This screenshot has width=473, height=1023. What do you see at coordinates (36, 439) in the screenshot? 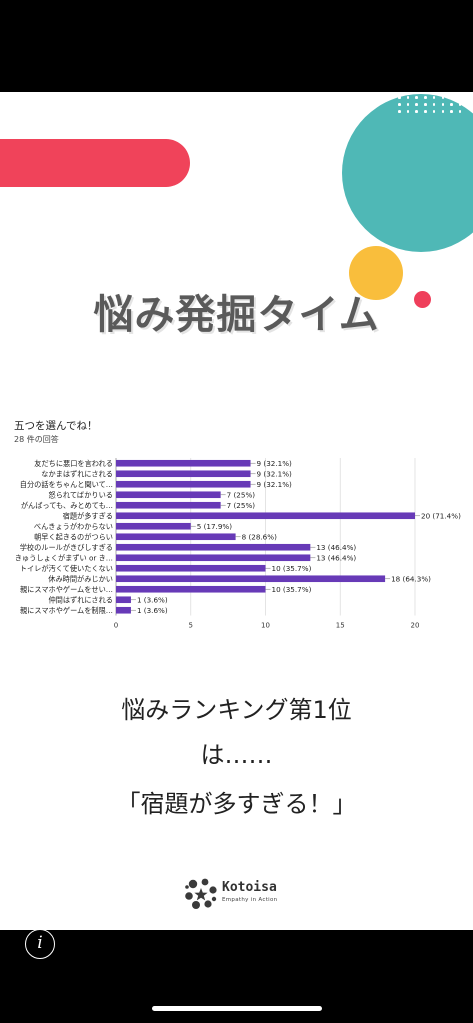
I see `response-count: 28 件の回答` at bounding box center [36, 439].